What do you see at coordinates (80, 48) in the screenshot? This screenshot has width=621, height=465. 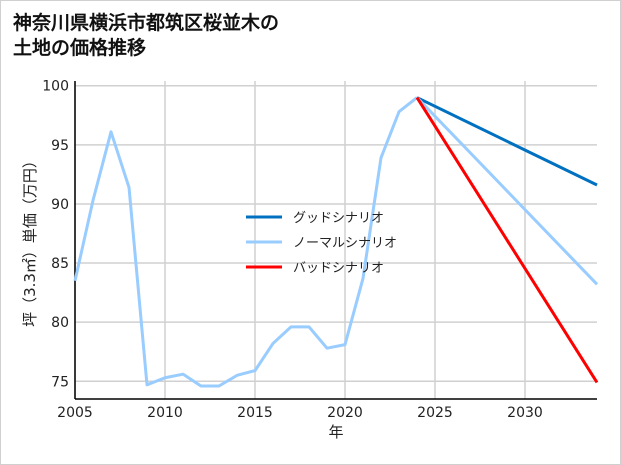 I see `title-line-2: 土地の価格推移` at bounding box center [80, 48].